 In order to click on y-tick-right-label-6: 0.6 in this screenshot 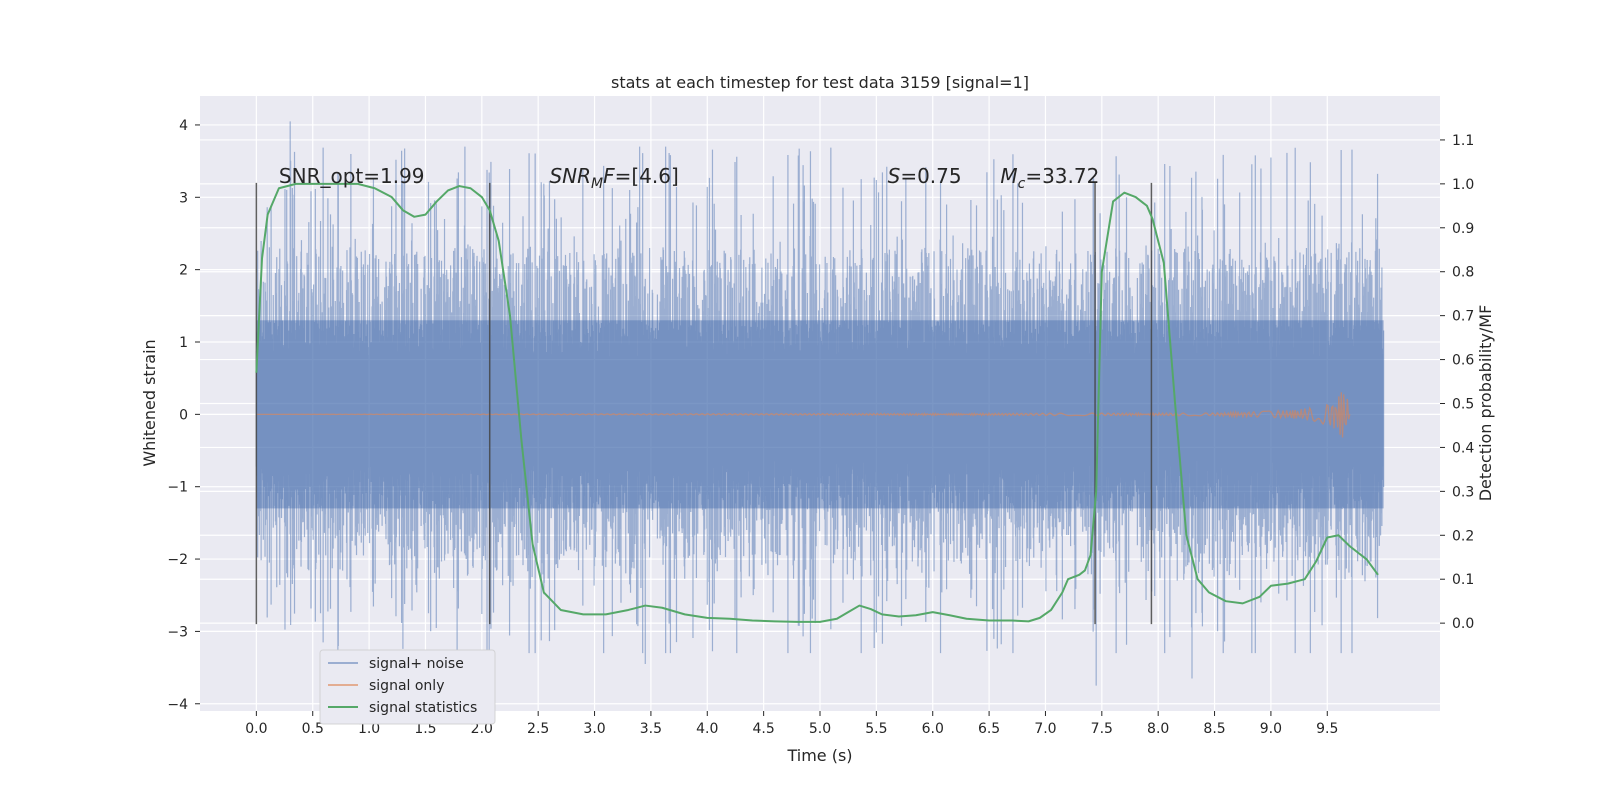, I will do `click(1463, 361)`.